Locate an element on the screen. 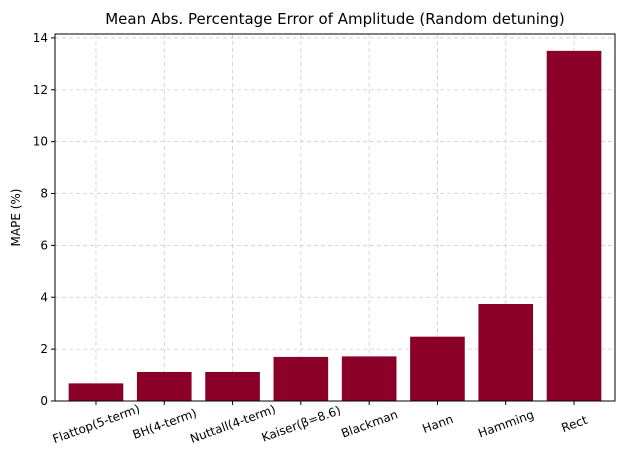  y-tick-label: 6 is located at coordinates (44, 245).